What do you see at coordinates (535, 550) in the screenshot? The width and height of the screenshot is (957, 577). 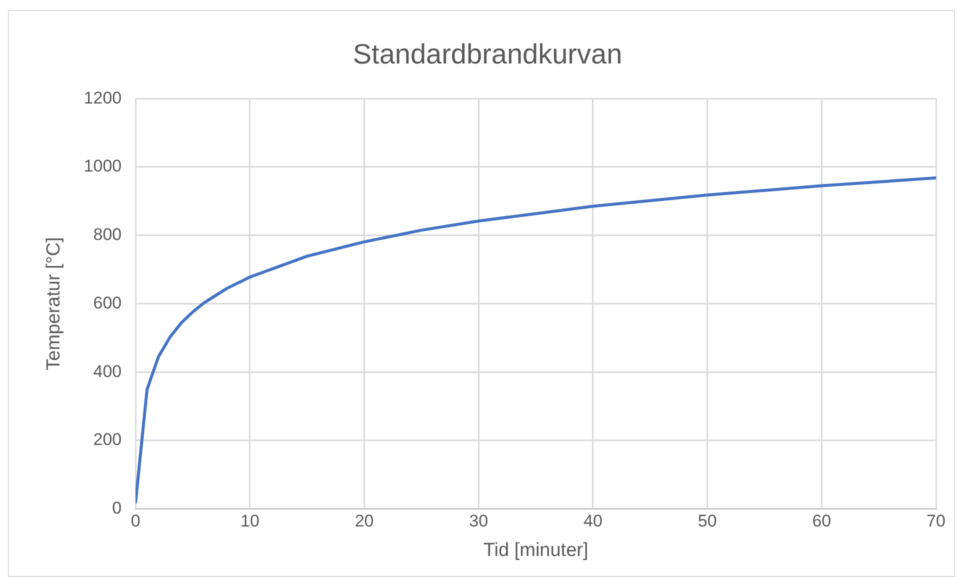 I see `x-axis-title: Tid [minuter]` at bounding box center [535, 550].